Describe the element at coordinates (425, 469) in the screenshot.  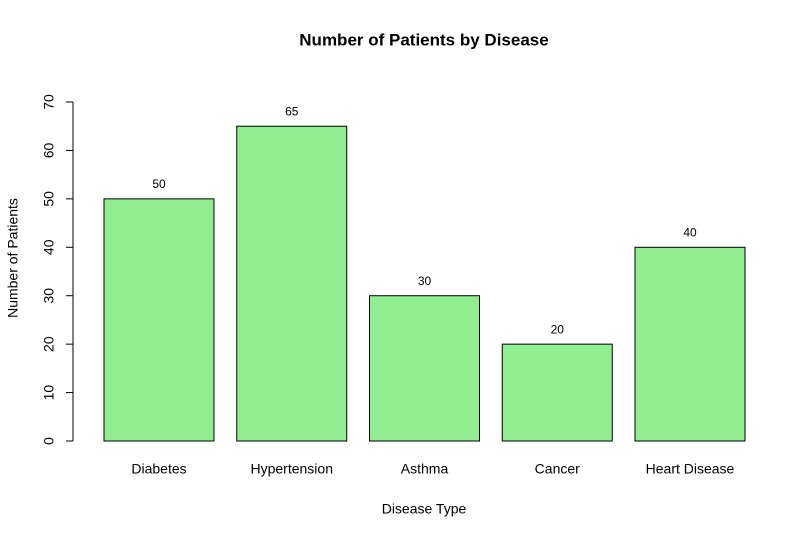
I see `x-tick-label: Asthma` at that location.